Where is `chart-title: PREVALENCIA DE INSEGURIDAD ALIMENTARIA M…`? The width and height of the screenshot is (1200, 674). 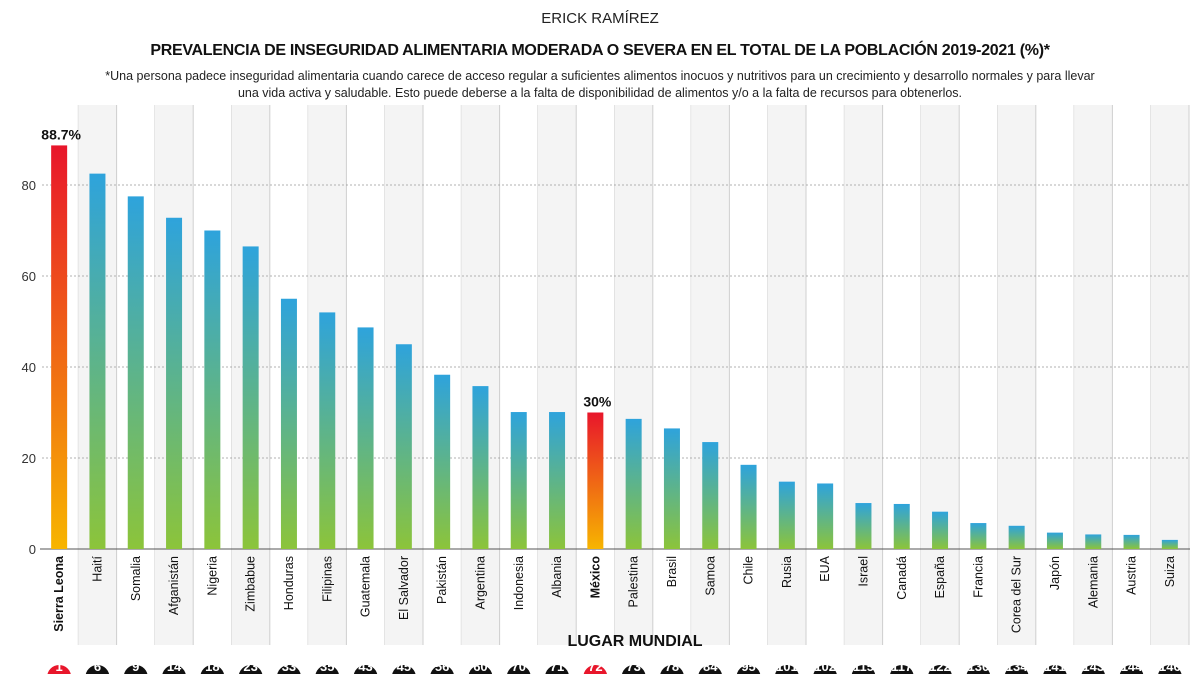 chart-title: PREVALENCIA DE INSEGURIDAD ALIMENTARIA M… is located at coordinates (600, 50).